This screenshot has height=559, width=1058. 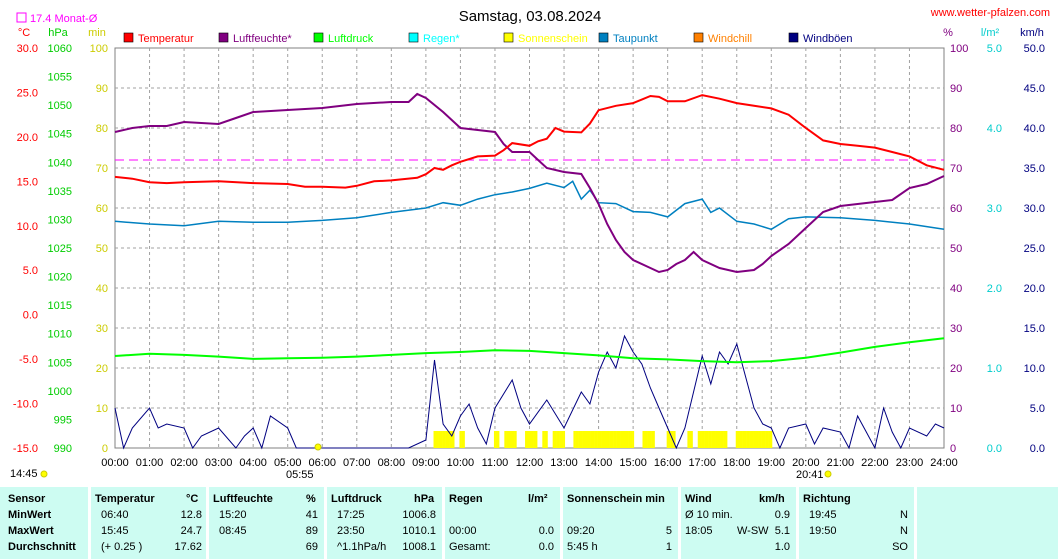 What do you see at coordinates (828, 39) in the screenshot?
I see `legend-label: Windböen` at bounding box center [828, 39].